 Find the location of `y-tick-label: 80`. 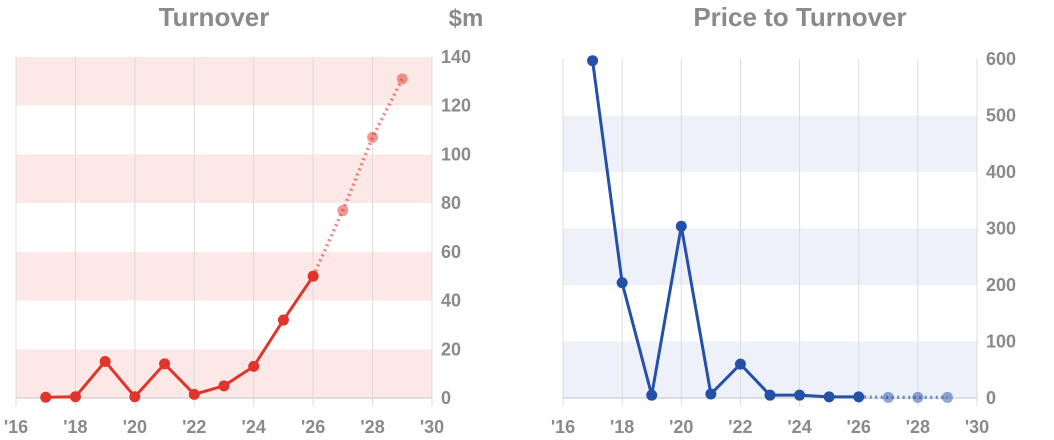

y-tick-label: 80 is located at coordinates (451, 203).